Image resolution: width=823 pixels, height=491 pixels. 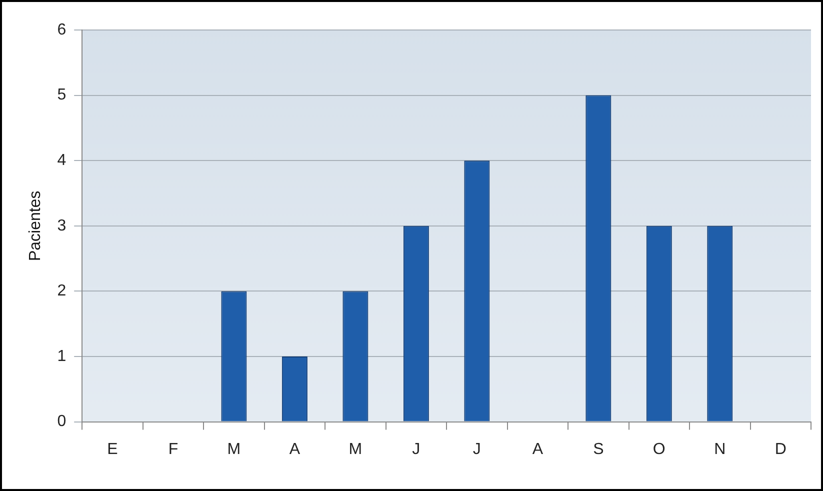 I want to click on y-tick-label: 0, so click(x=61, y=421).